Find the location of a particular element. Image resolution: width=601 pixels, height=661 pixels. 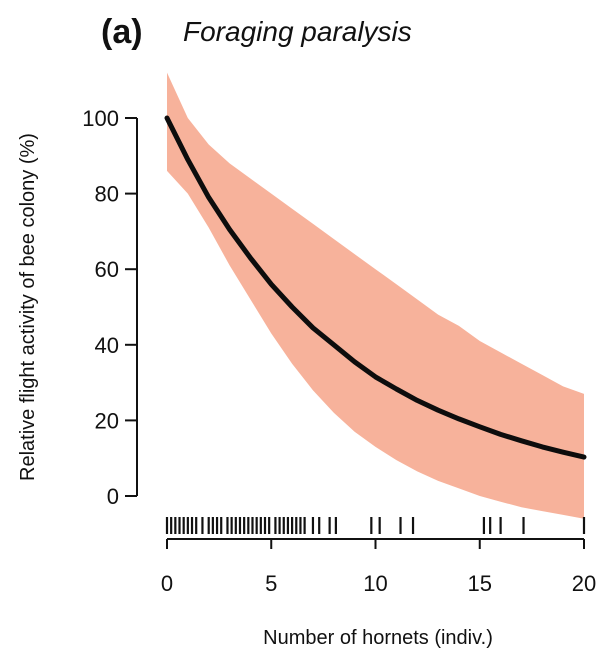

y-tick-label-20: 20 is located at coordinates (107, 420).